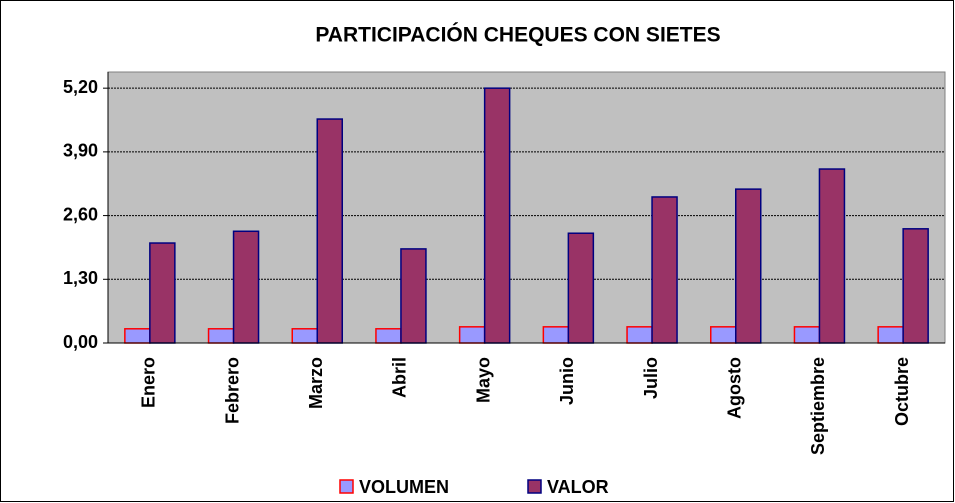 The image size is (955, 503). Describe the element at coordinates (651, 378) in the screenshot. I see `x-tick-label: Julio` at that location.